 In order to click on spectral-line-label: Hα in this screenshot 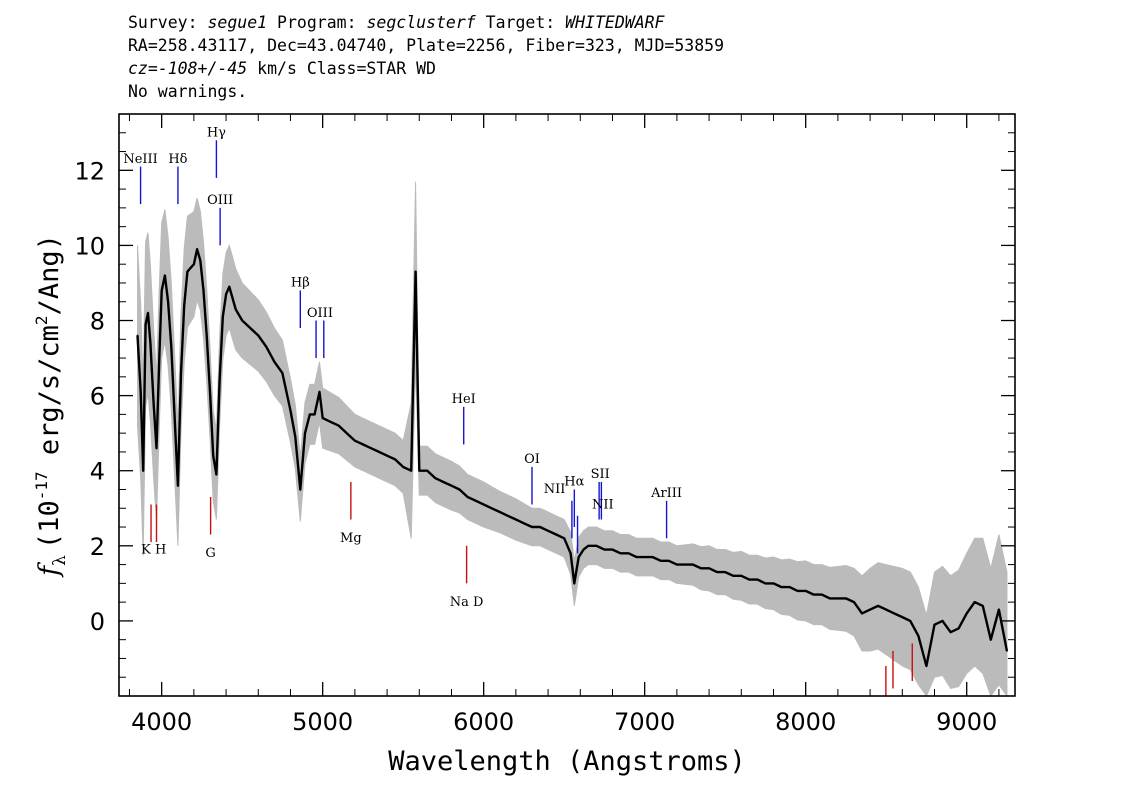, I will do `click(574, 482)`.